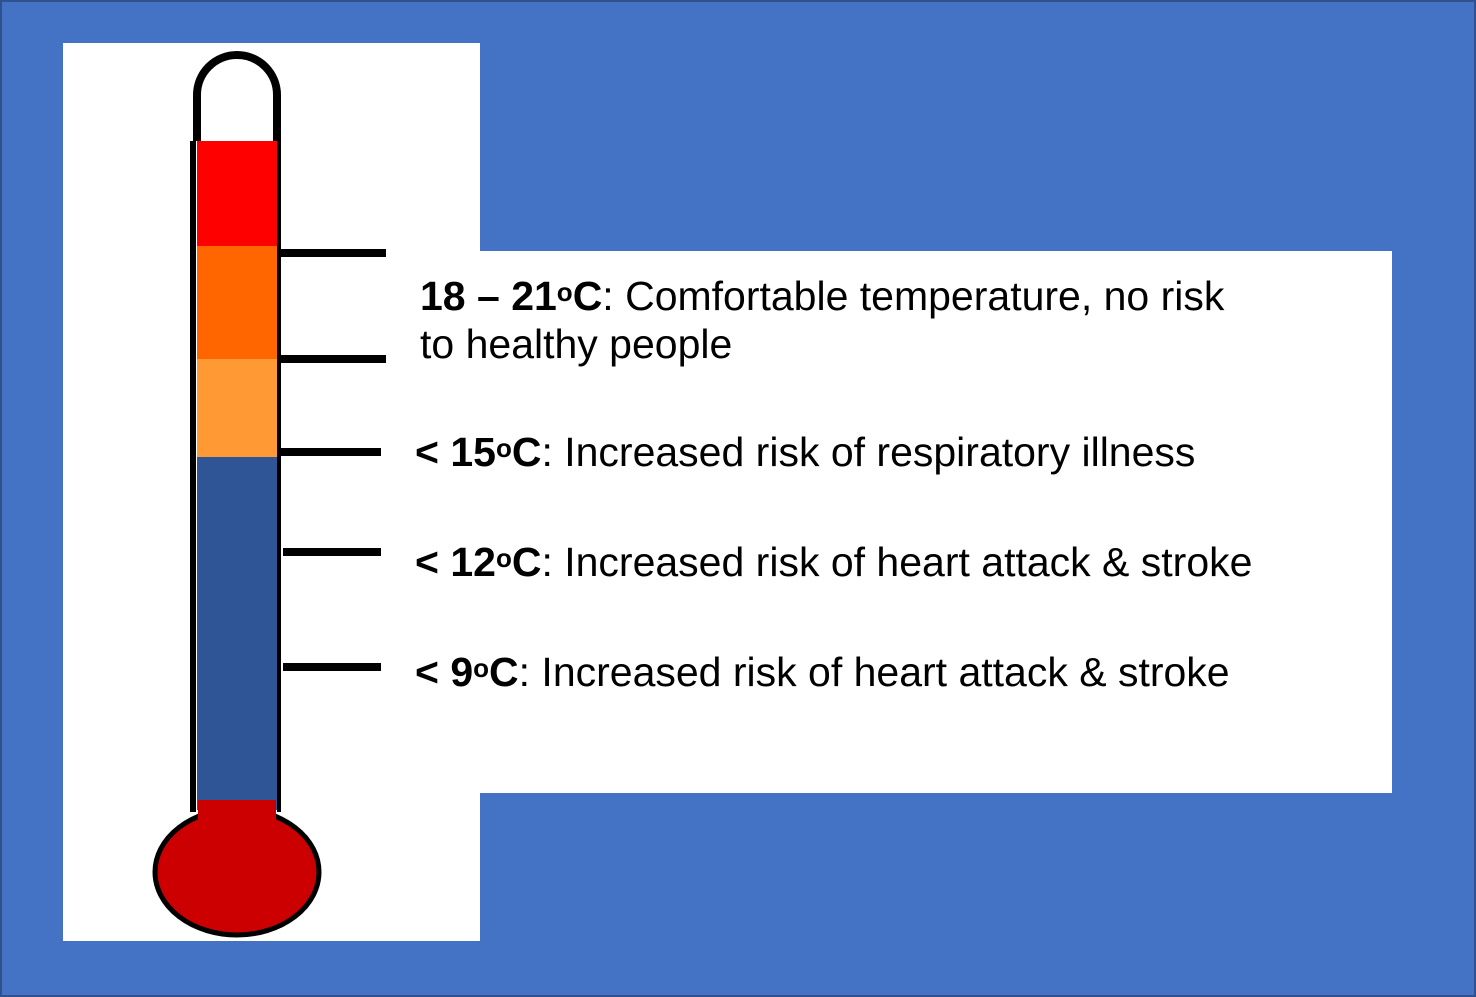 Image resolution: width=1476 pixels, height=997 pixels. Describe the element at coordinates (868, 452) in the screenshot. I see `description: : Increased risk of respiratory illness` at that location.